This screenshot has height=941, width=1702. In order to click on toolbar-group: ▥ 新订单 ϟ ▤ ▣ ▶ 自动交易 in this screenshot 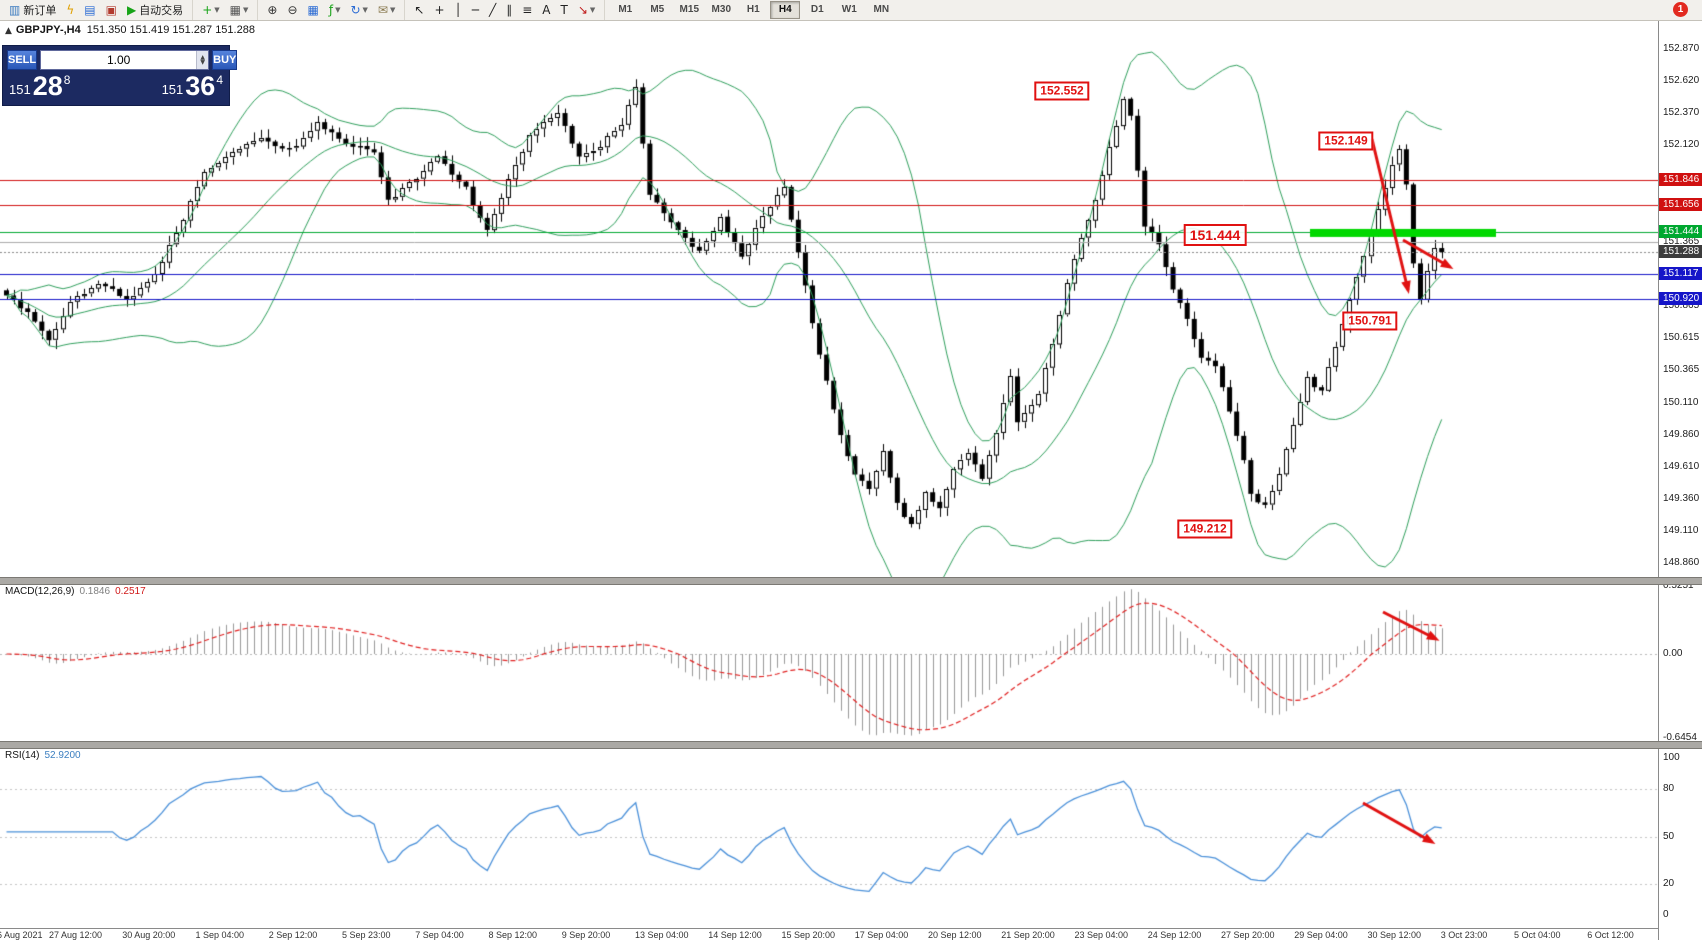, I will do `click(97, 10)`.